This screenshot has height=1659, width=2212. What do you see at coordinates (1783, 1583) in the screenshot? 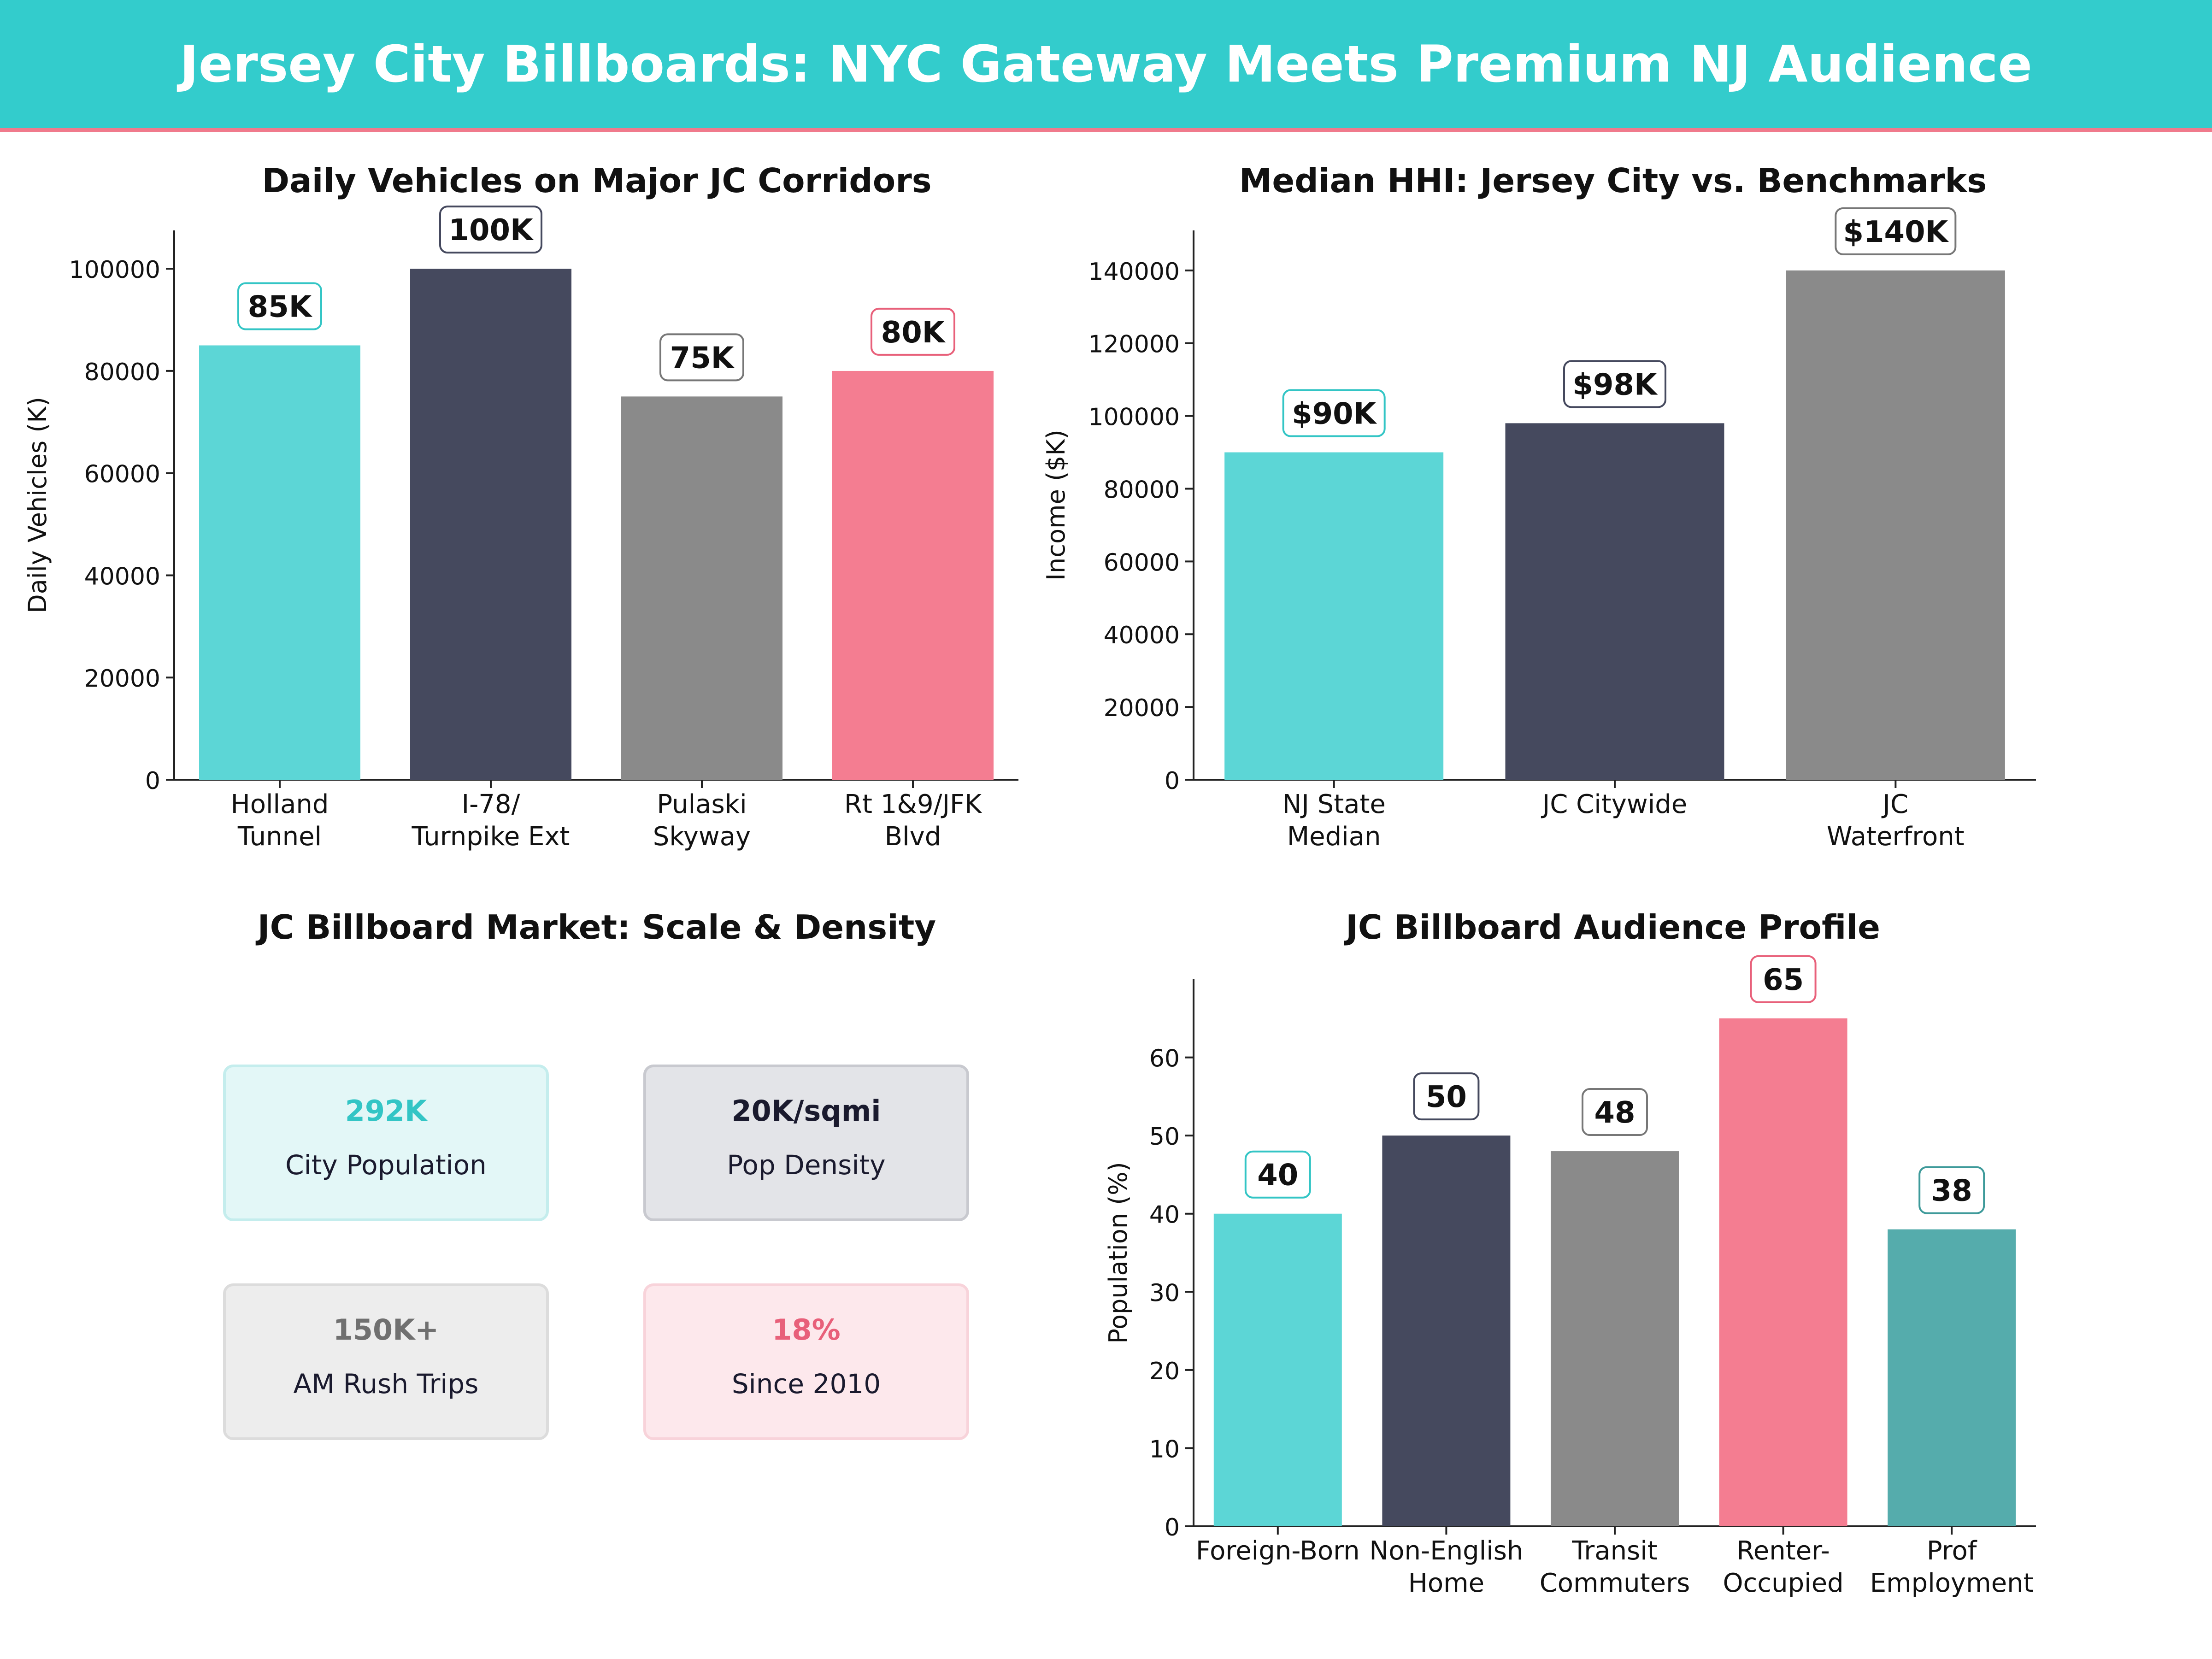
I see `audience-x-tick-label: Occupied` at bounding box center [1783, 1583].